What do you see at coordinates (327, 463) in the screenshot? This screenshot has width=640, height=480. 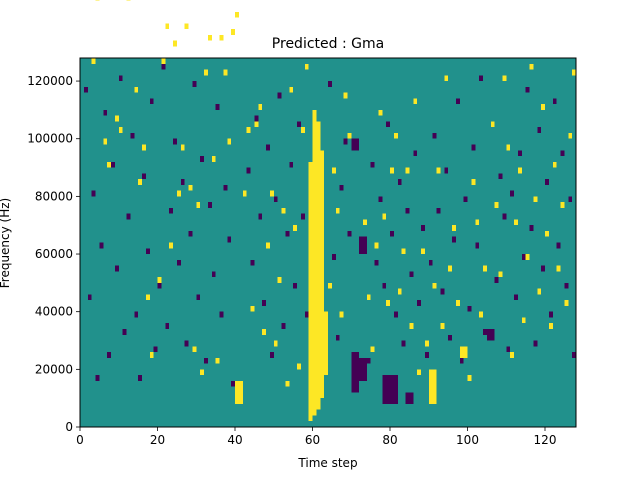 I see `x-axis-label: Time step` at bounding box center [327, 463].